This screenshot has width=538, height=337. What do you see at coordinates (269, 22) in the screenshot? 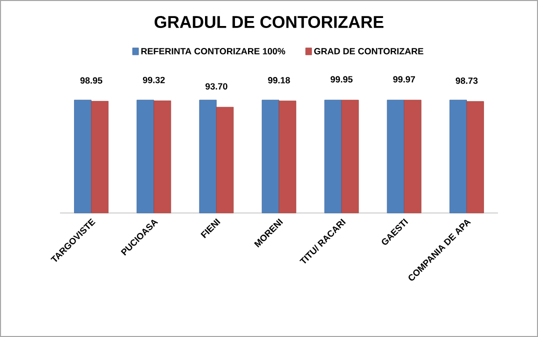
I see `chart-title: GRADUL DE CONTORIZARE` at bounding box center [269, 22].